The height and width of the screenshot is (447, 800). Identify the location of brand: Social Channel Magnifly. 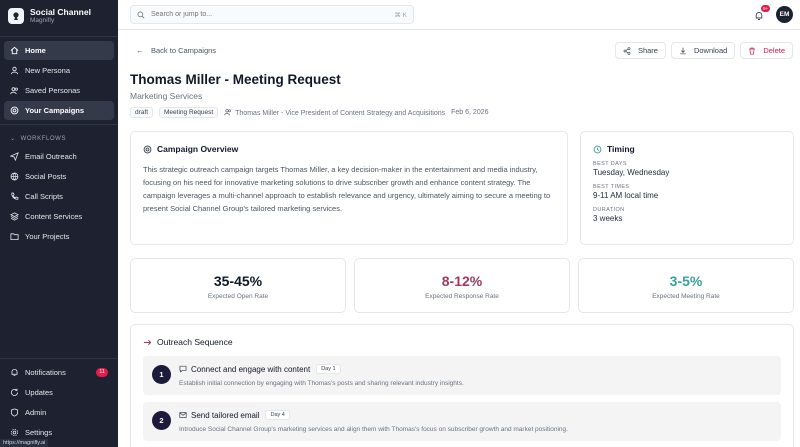
(59, 16).